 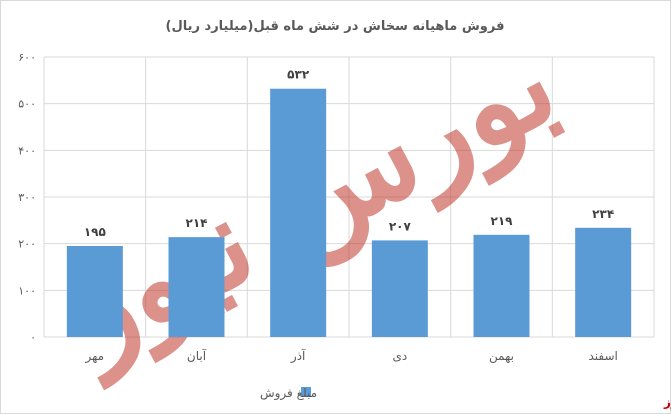 What do you see at coordinates (197, 223) in the screenshot?
I see `data-label: ۲۱۴` at bounding box center [197, 223].